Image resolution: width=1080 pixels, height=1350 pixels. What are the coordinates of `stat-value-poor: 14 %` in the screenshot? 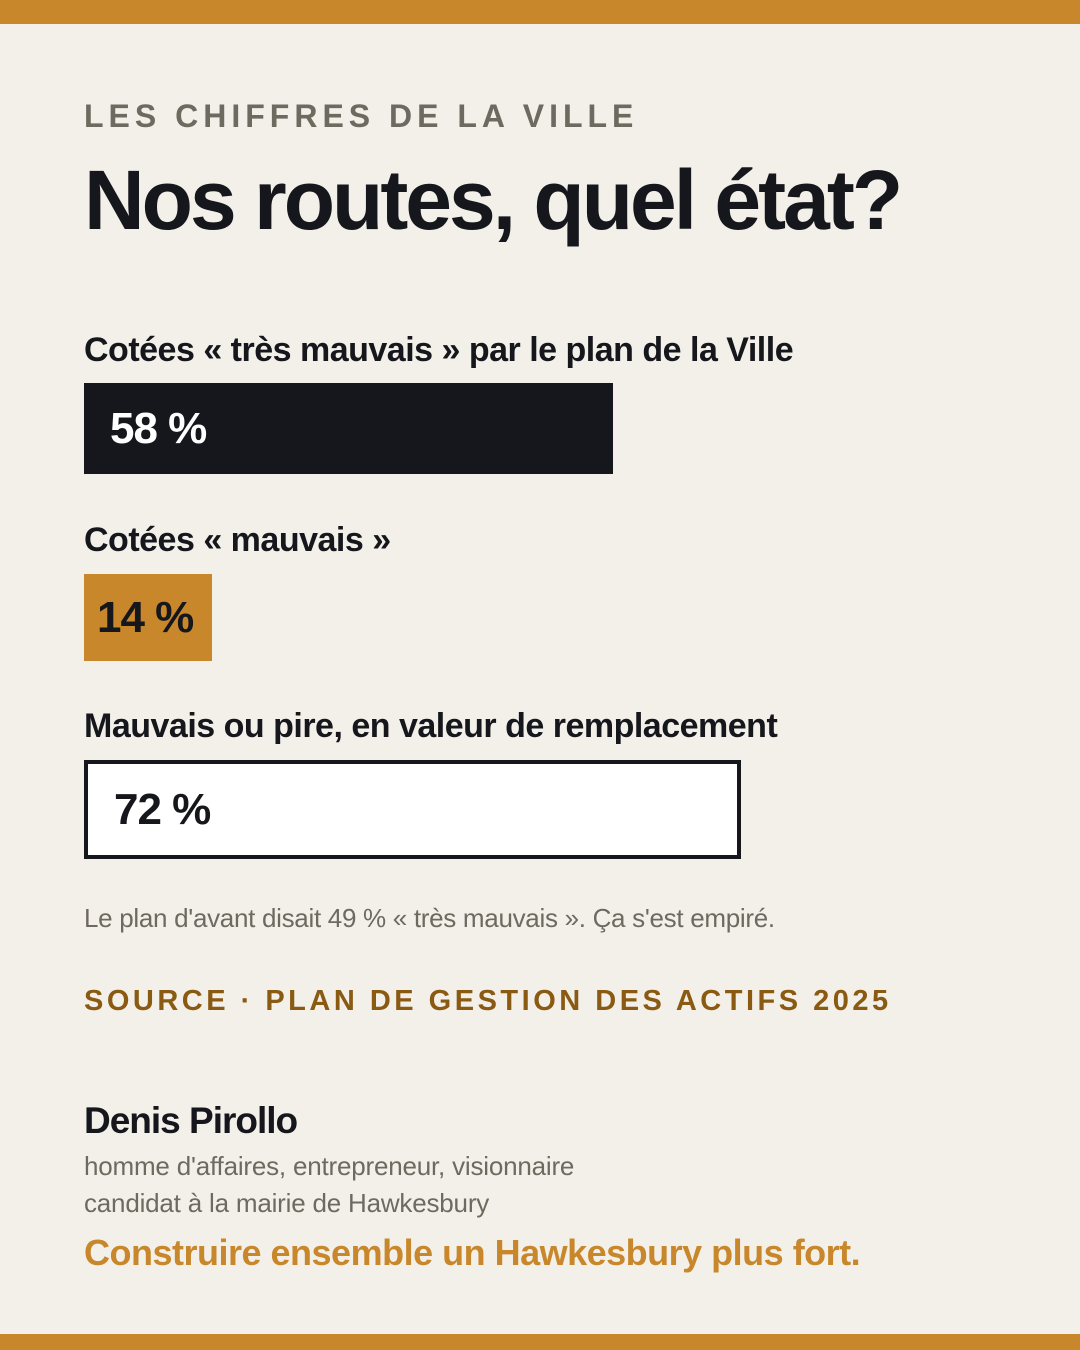 It's located at (145, 617).